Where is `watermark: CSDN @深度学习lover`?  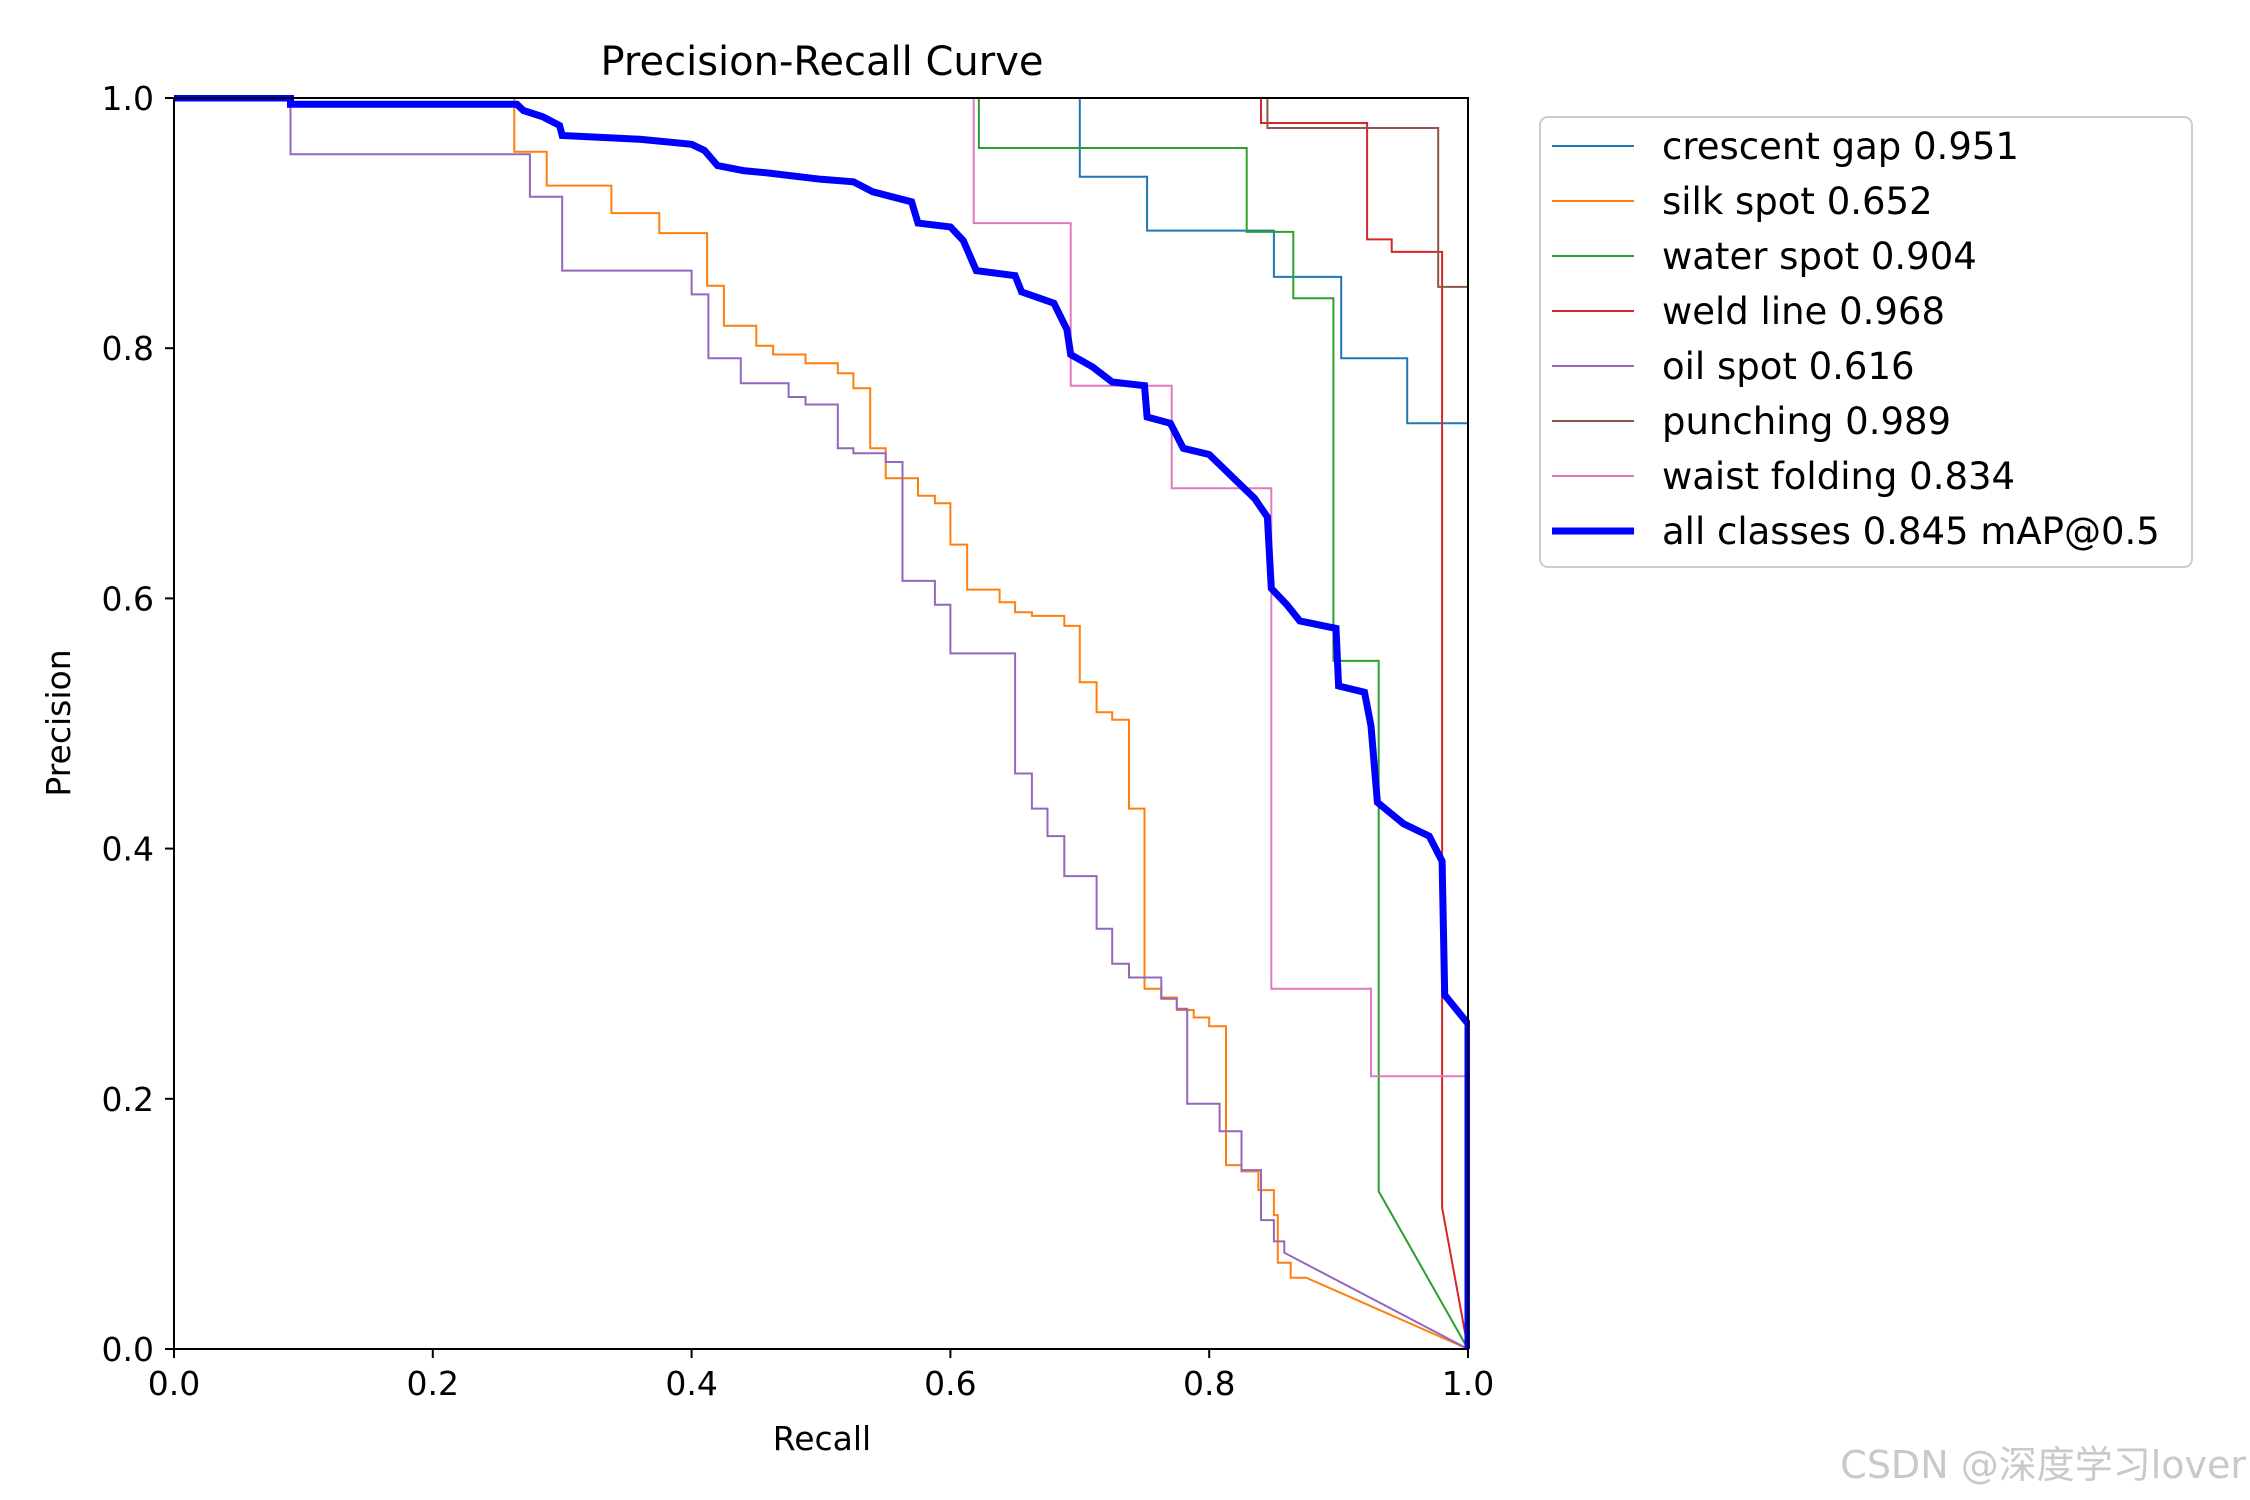 watermark: CSDN @深度学习lover is located at coordinates (2043, 1465).